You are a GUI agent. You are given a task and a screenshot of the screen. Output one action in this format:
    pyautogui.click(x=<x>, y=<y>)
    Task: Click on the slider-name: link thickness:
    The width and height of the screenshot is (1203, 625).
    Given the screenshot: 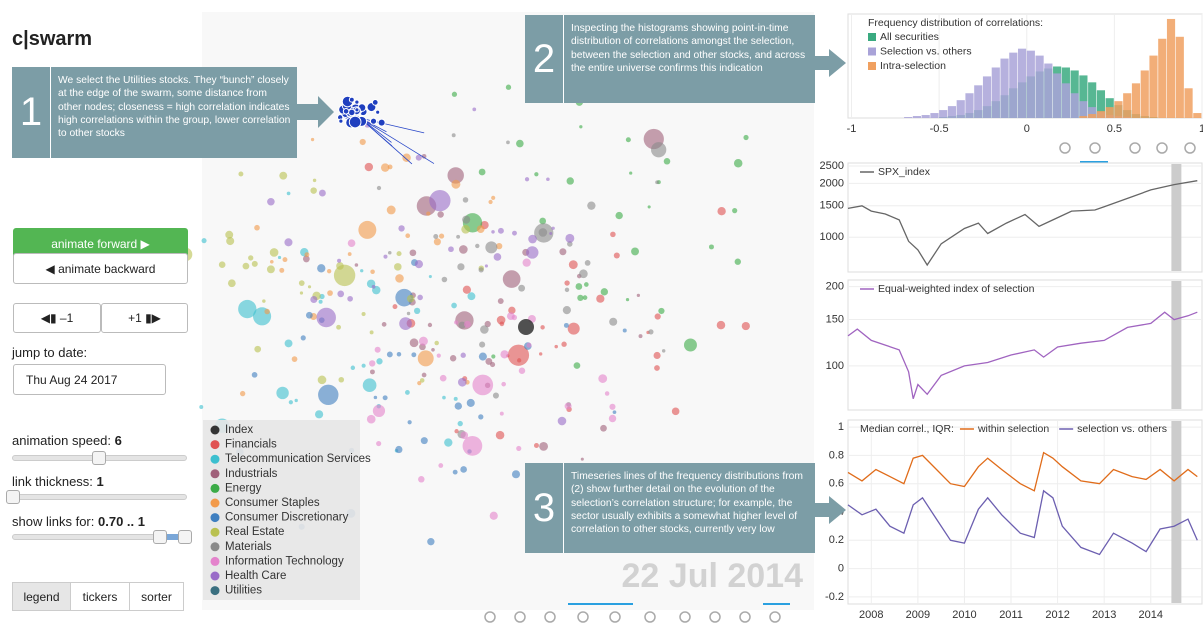 What is the action you would take?
    pyautogui.click(x=52, y=481)
    